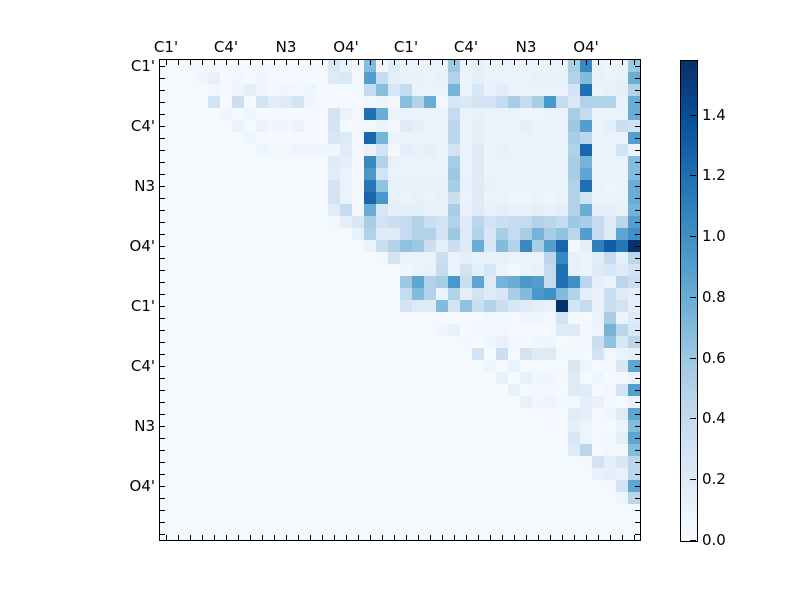 This screenshot has height=600, width=800. What do you see at coordinates (142, 366) in the screenshot?
I see `y-tick-label: C4'` at bounding box center [142, 366].